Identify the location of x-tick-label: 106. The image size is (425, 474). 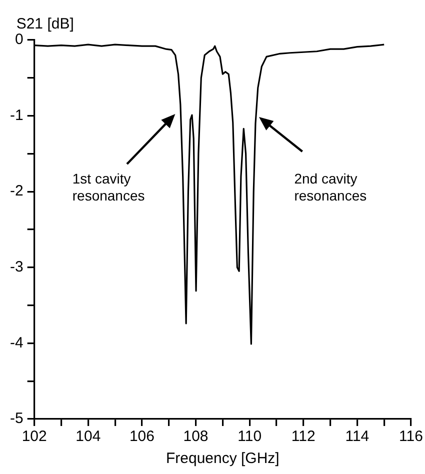
(141, 437).